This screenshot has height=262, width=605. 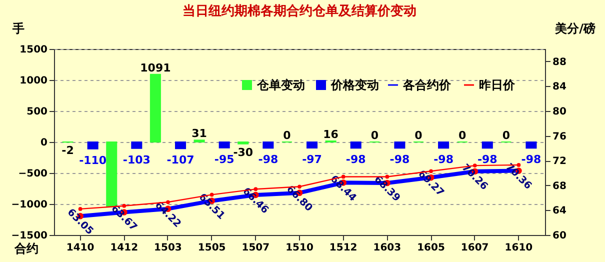 What do you see at coordinates (559, 236) in the screenshot?
I see `y2-tick-label: 60` at bounding box center [559, 236].